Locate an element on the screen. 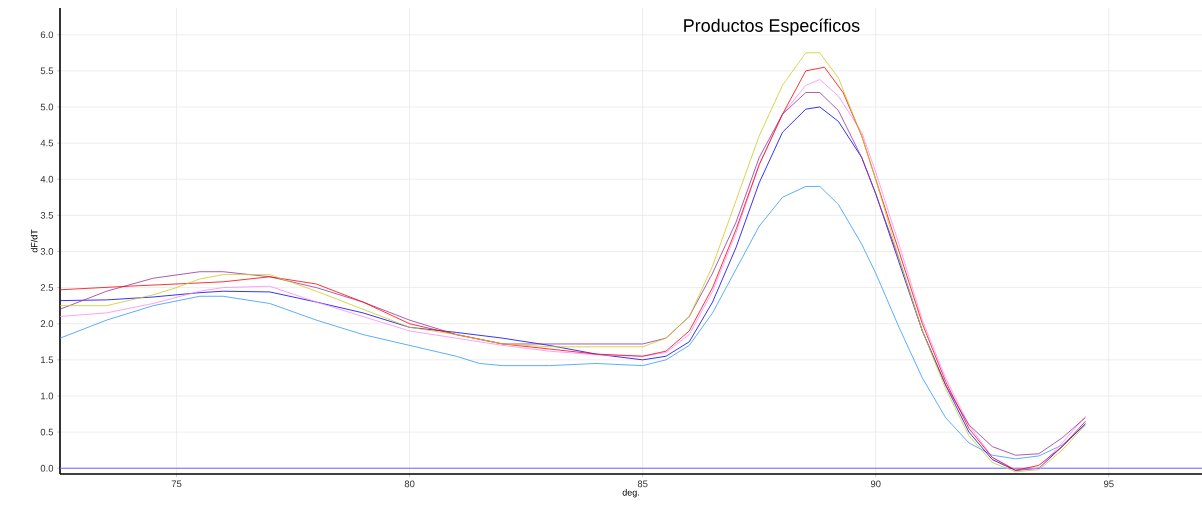 The image size is (1202, 508). x-tick-label: 85 is located at coordinates (642, 484).